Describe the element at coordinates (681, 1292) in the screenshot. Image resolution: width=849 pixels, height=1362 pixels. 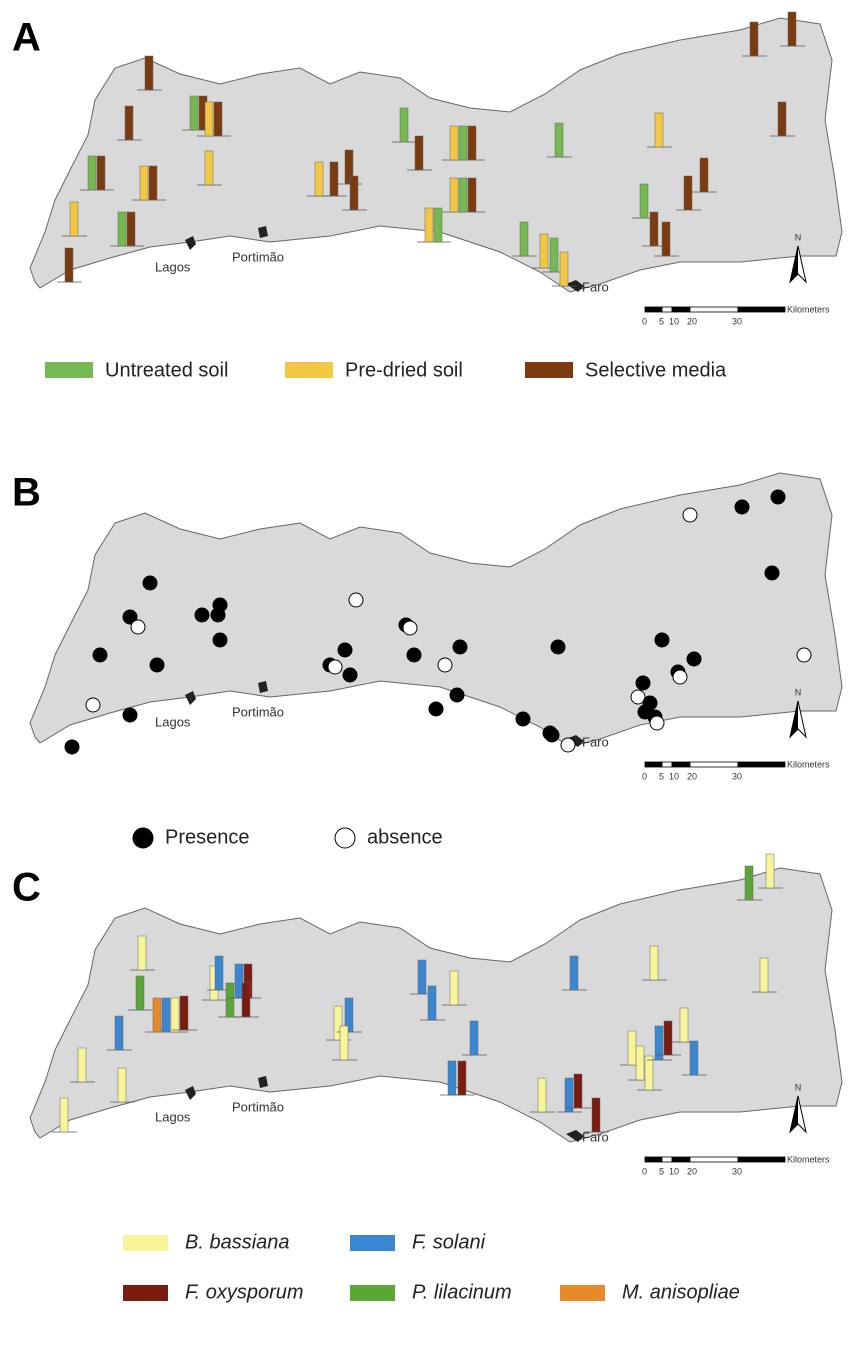
I see `legend-label: M. anisopliae` at that location.